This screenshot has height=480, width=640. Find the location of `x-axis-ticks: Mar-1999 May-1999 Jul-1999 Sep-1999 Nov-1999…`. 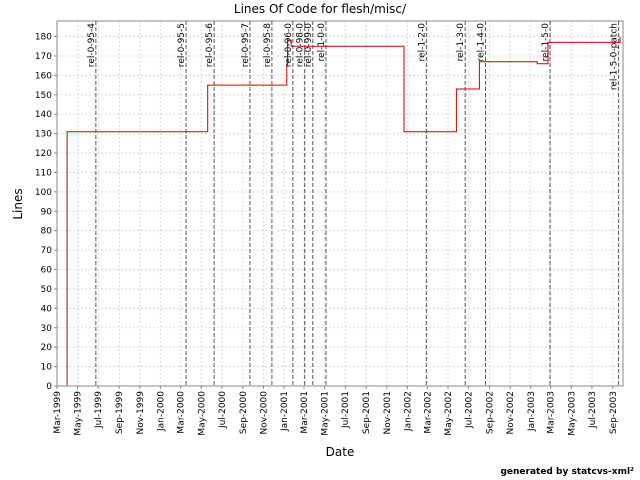

x-axis-ticks: Mar-1999 May-1999 Jul-1999 Sep-1999 Nov-1999… is located at coordinates (336, 411).